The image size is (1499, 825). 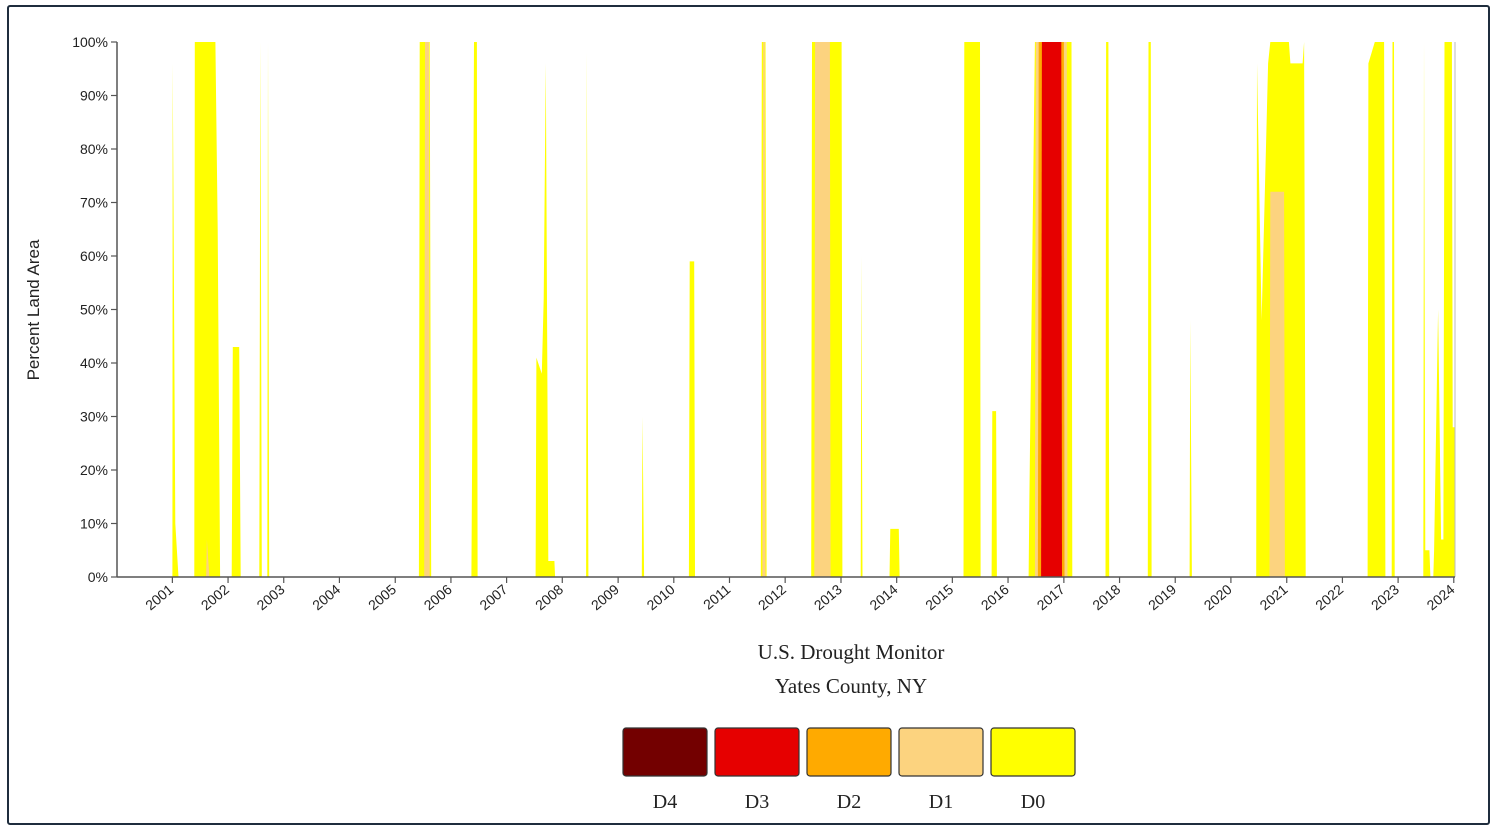 What do you see at coordinates (98, 577) in the screenshot?
I see `y-tick-label: 0%` at bounding box center [98, 577].